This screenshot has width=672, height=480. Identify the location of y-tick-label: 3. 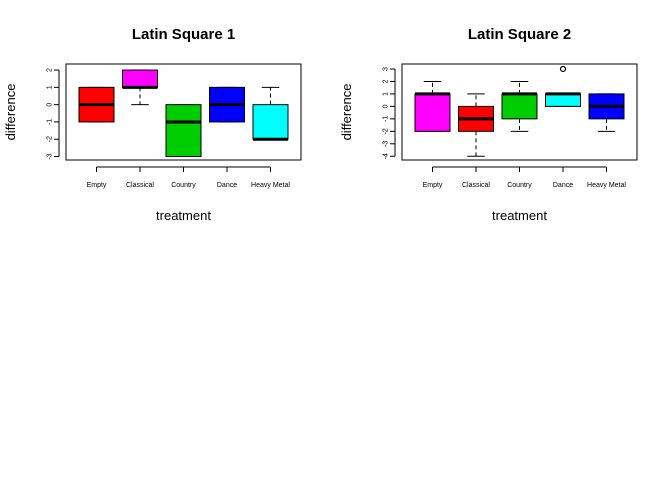
(385, 69).